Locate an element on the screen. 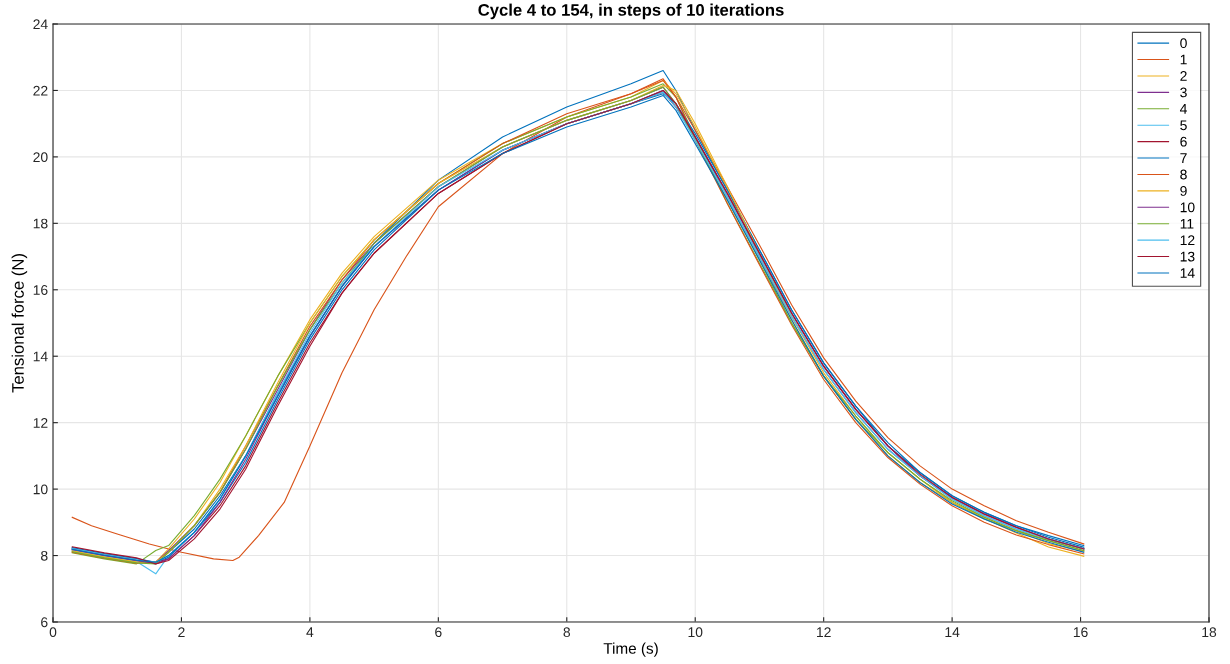  legend-label: 11 is located at coordinates (1187, 224).